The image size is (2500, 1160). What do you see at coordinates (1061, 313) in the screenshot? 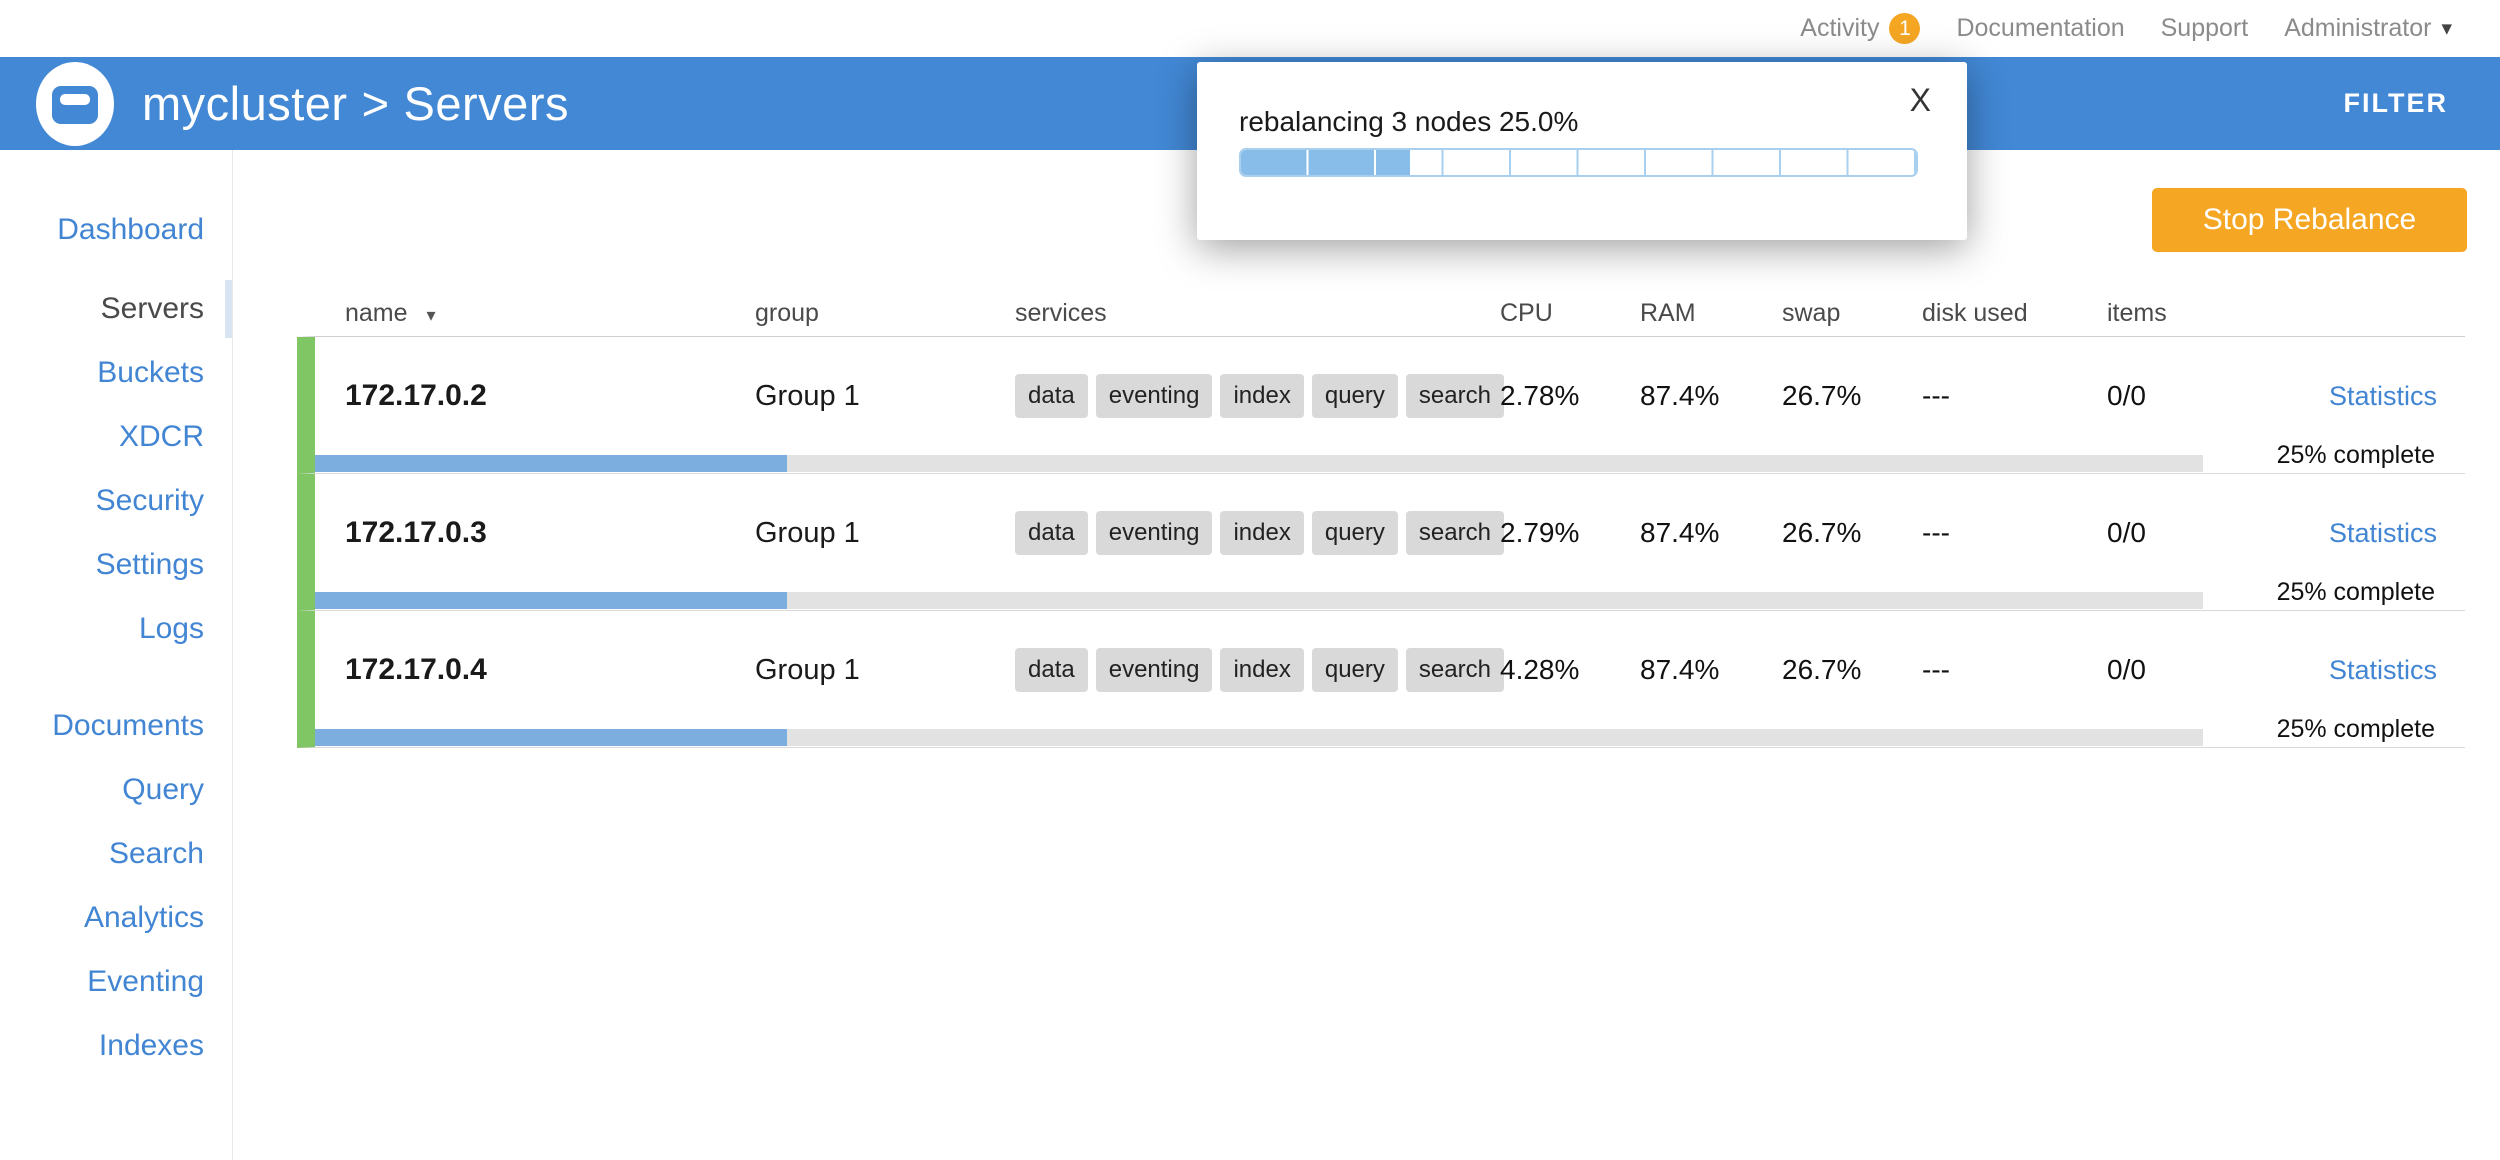
I see `column-header-services: services` at bounding box center [1061, 313].